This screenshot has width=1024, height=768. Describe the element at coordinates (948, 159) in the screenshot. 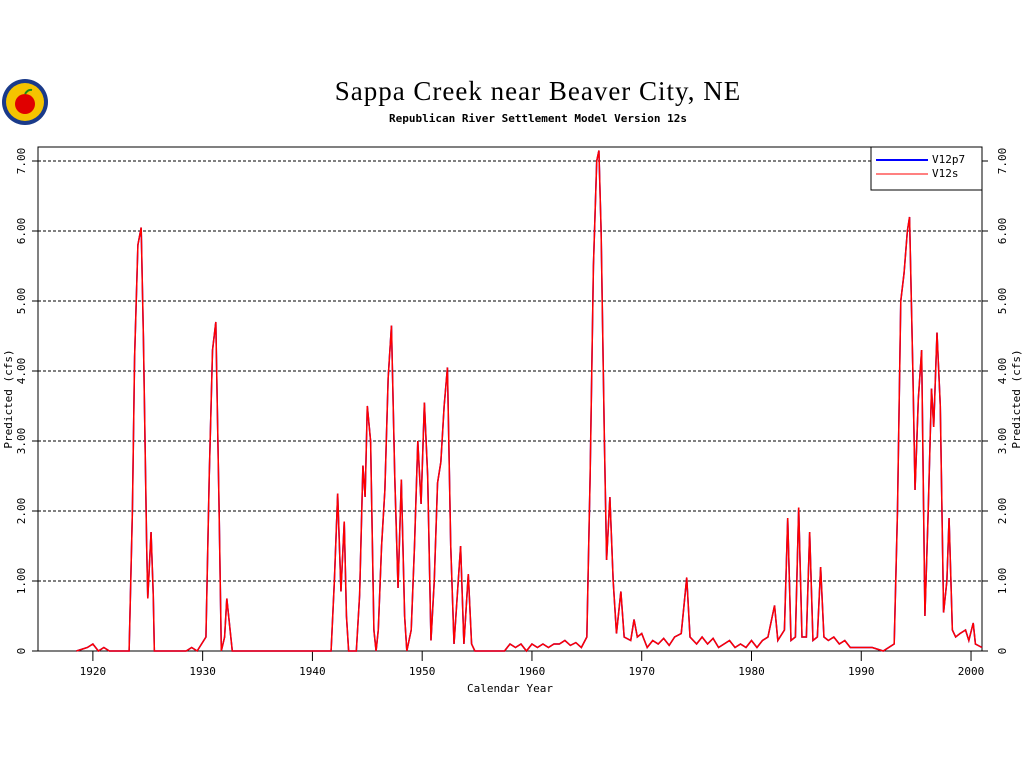

I see `legend-label: V12p7` at that location.